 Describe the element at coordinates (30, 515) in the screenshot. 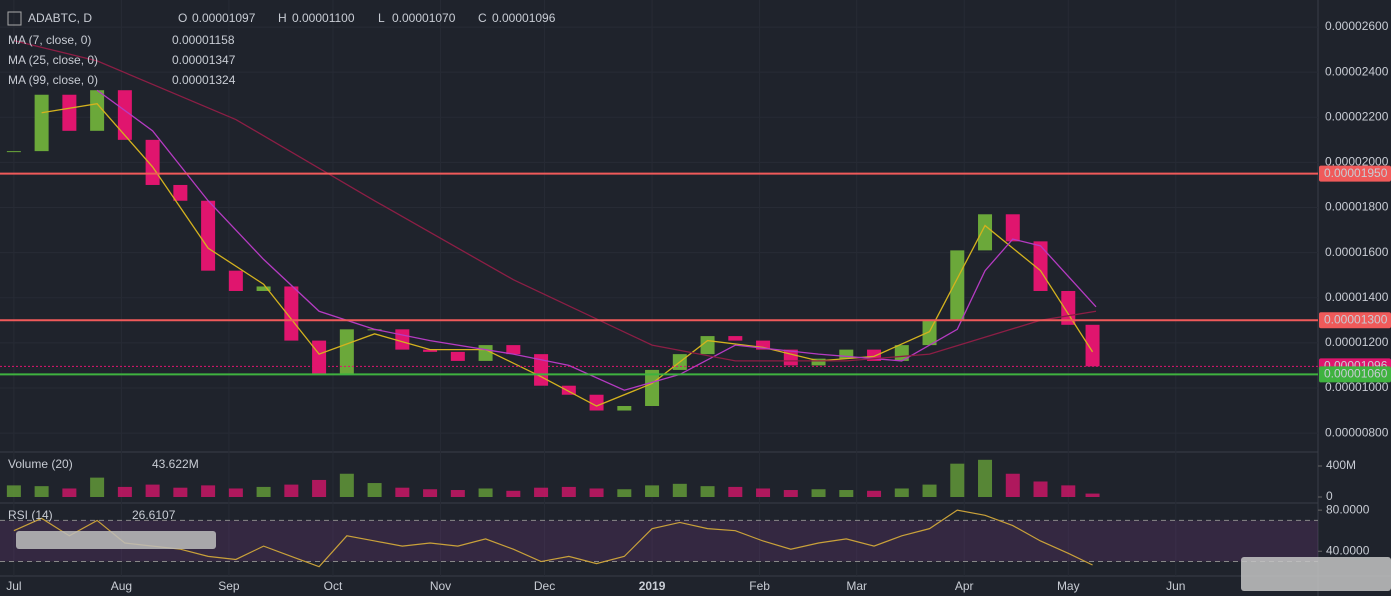

I see `rsi-legend-name: RSI (14)` at that location.